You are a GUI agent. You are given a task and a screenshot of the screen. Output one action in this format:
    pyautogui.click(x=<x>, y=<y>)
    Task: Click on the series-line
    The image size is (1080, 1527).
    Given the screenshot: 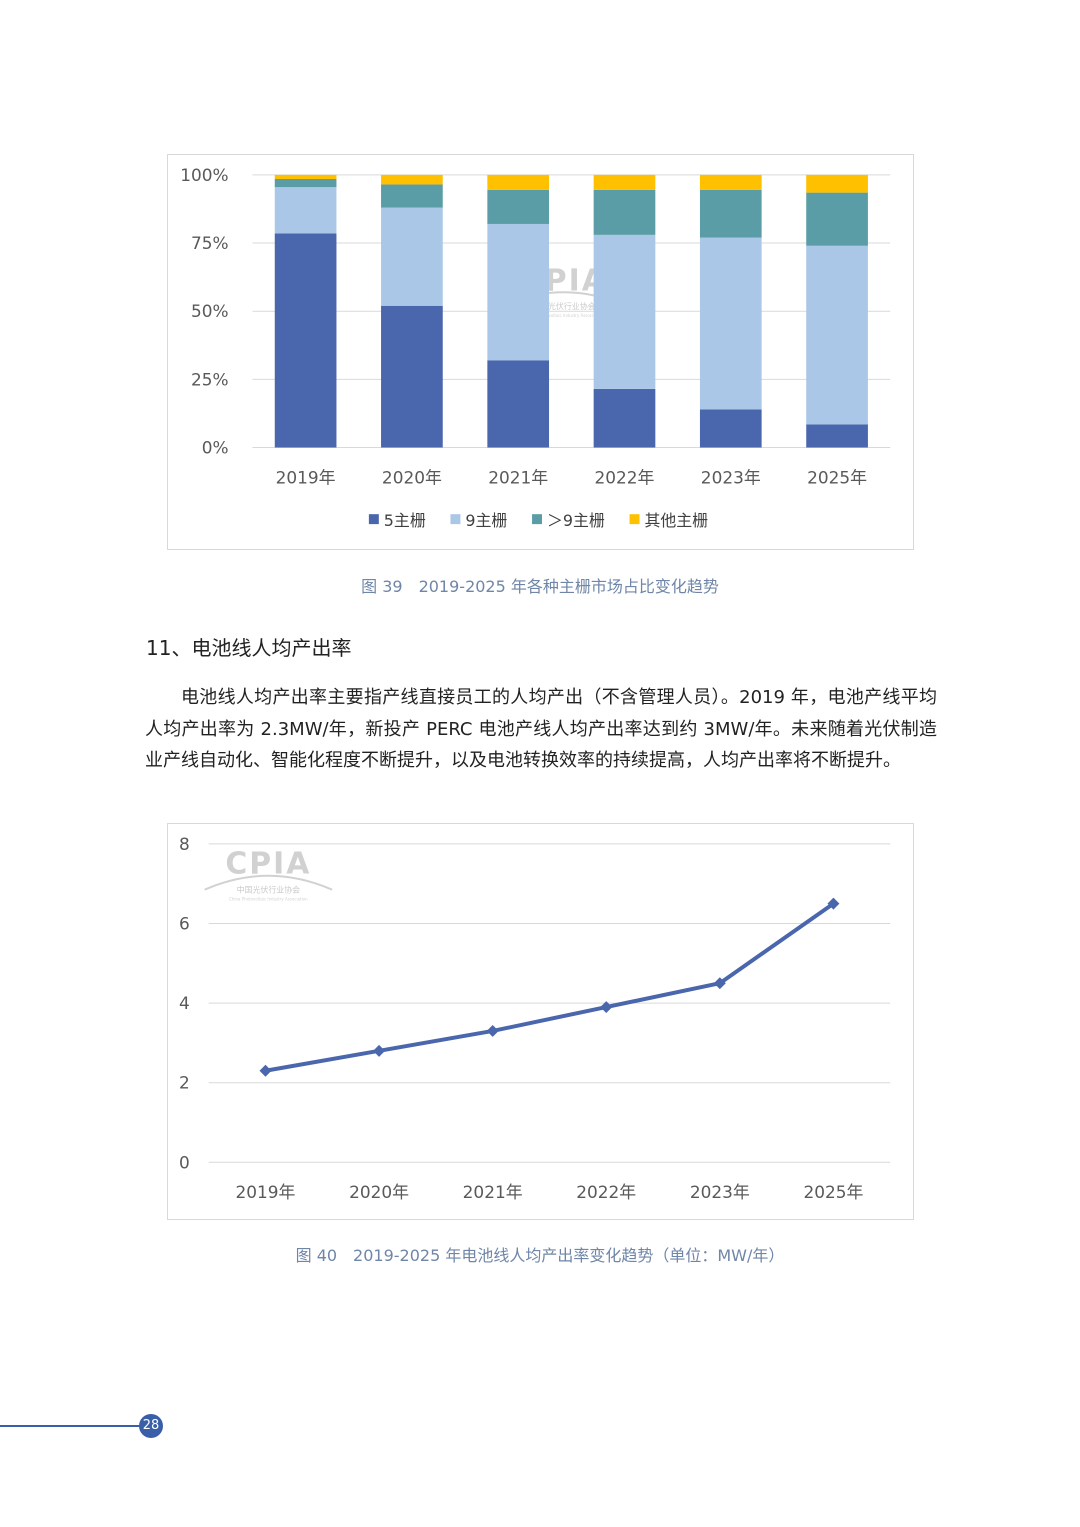 What is the action you would take?
    pyautogui.click(x=550, y=987)
    